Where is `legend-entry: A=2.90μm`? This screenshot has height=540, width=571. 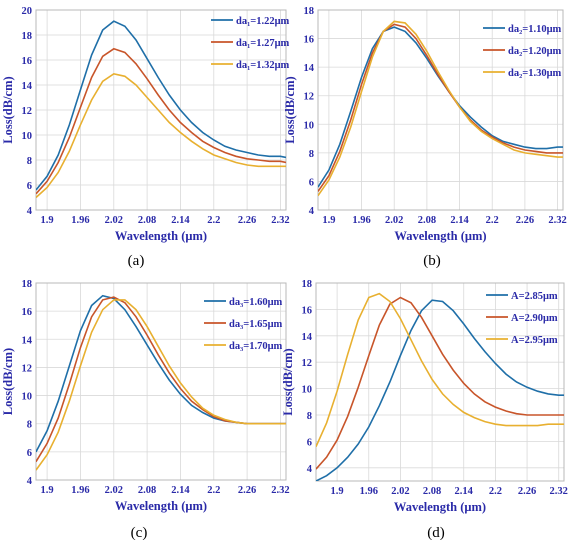 legend-entry: A=2.90μm is located at coordinates (534, 318).